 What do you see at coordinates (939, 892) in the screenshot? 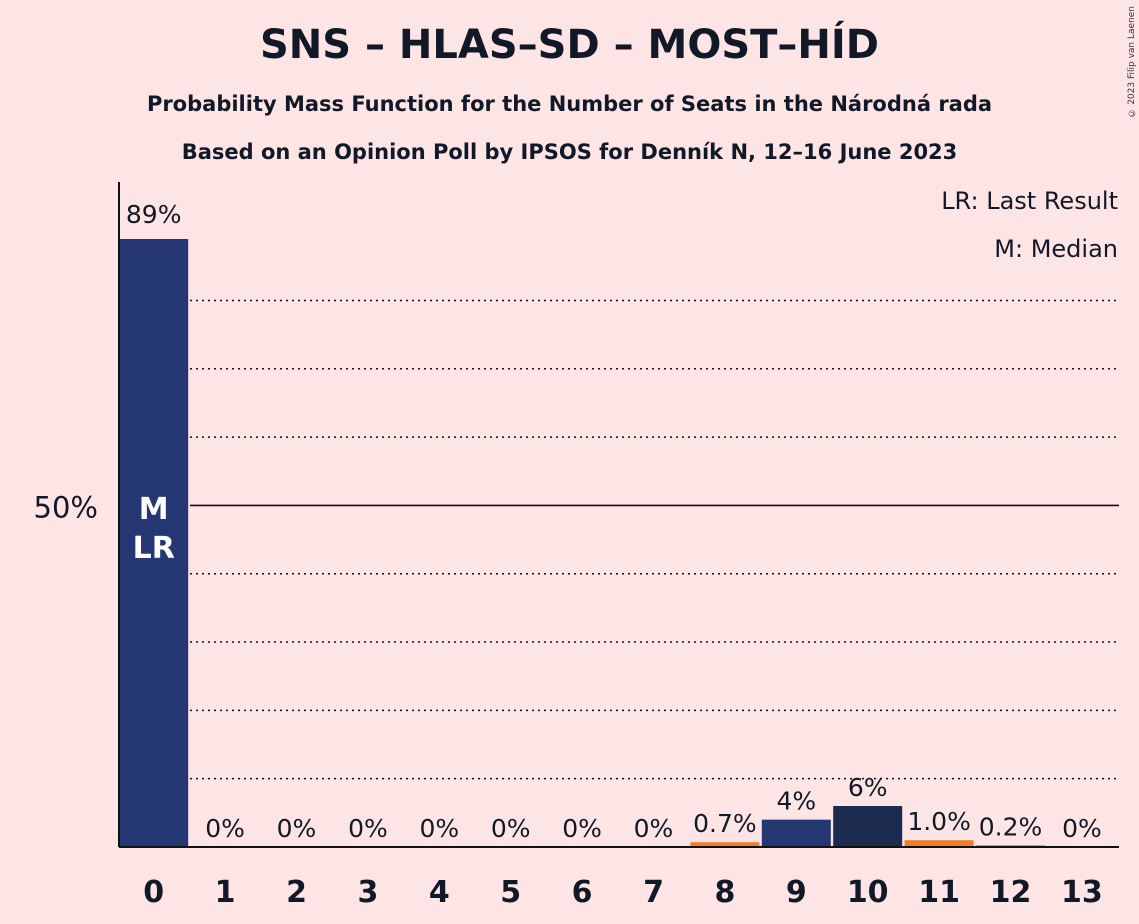
I see `x-tick-label: 11` at bounding box center [939, 892].